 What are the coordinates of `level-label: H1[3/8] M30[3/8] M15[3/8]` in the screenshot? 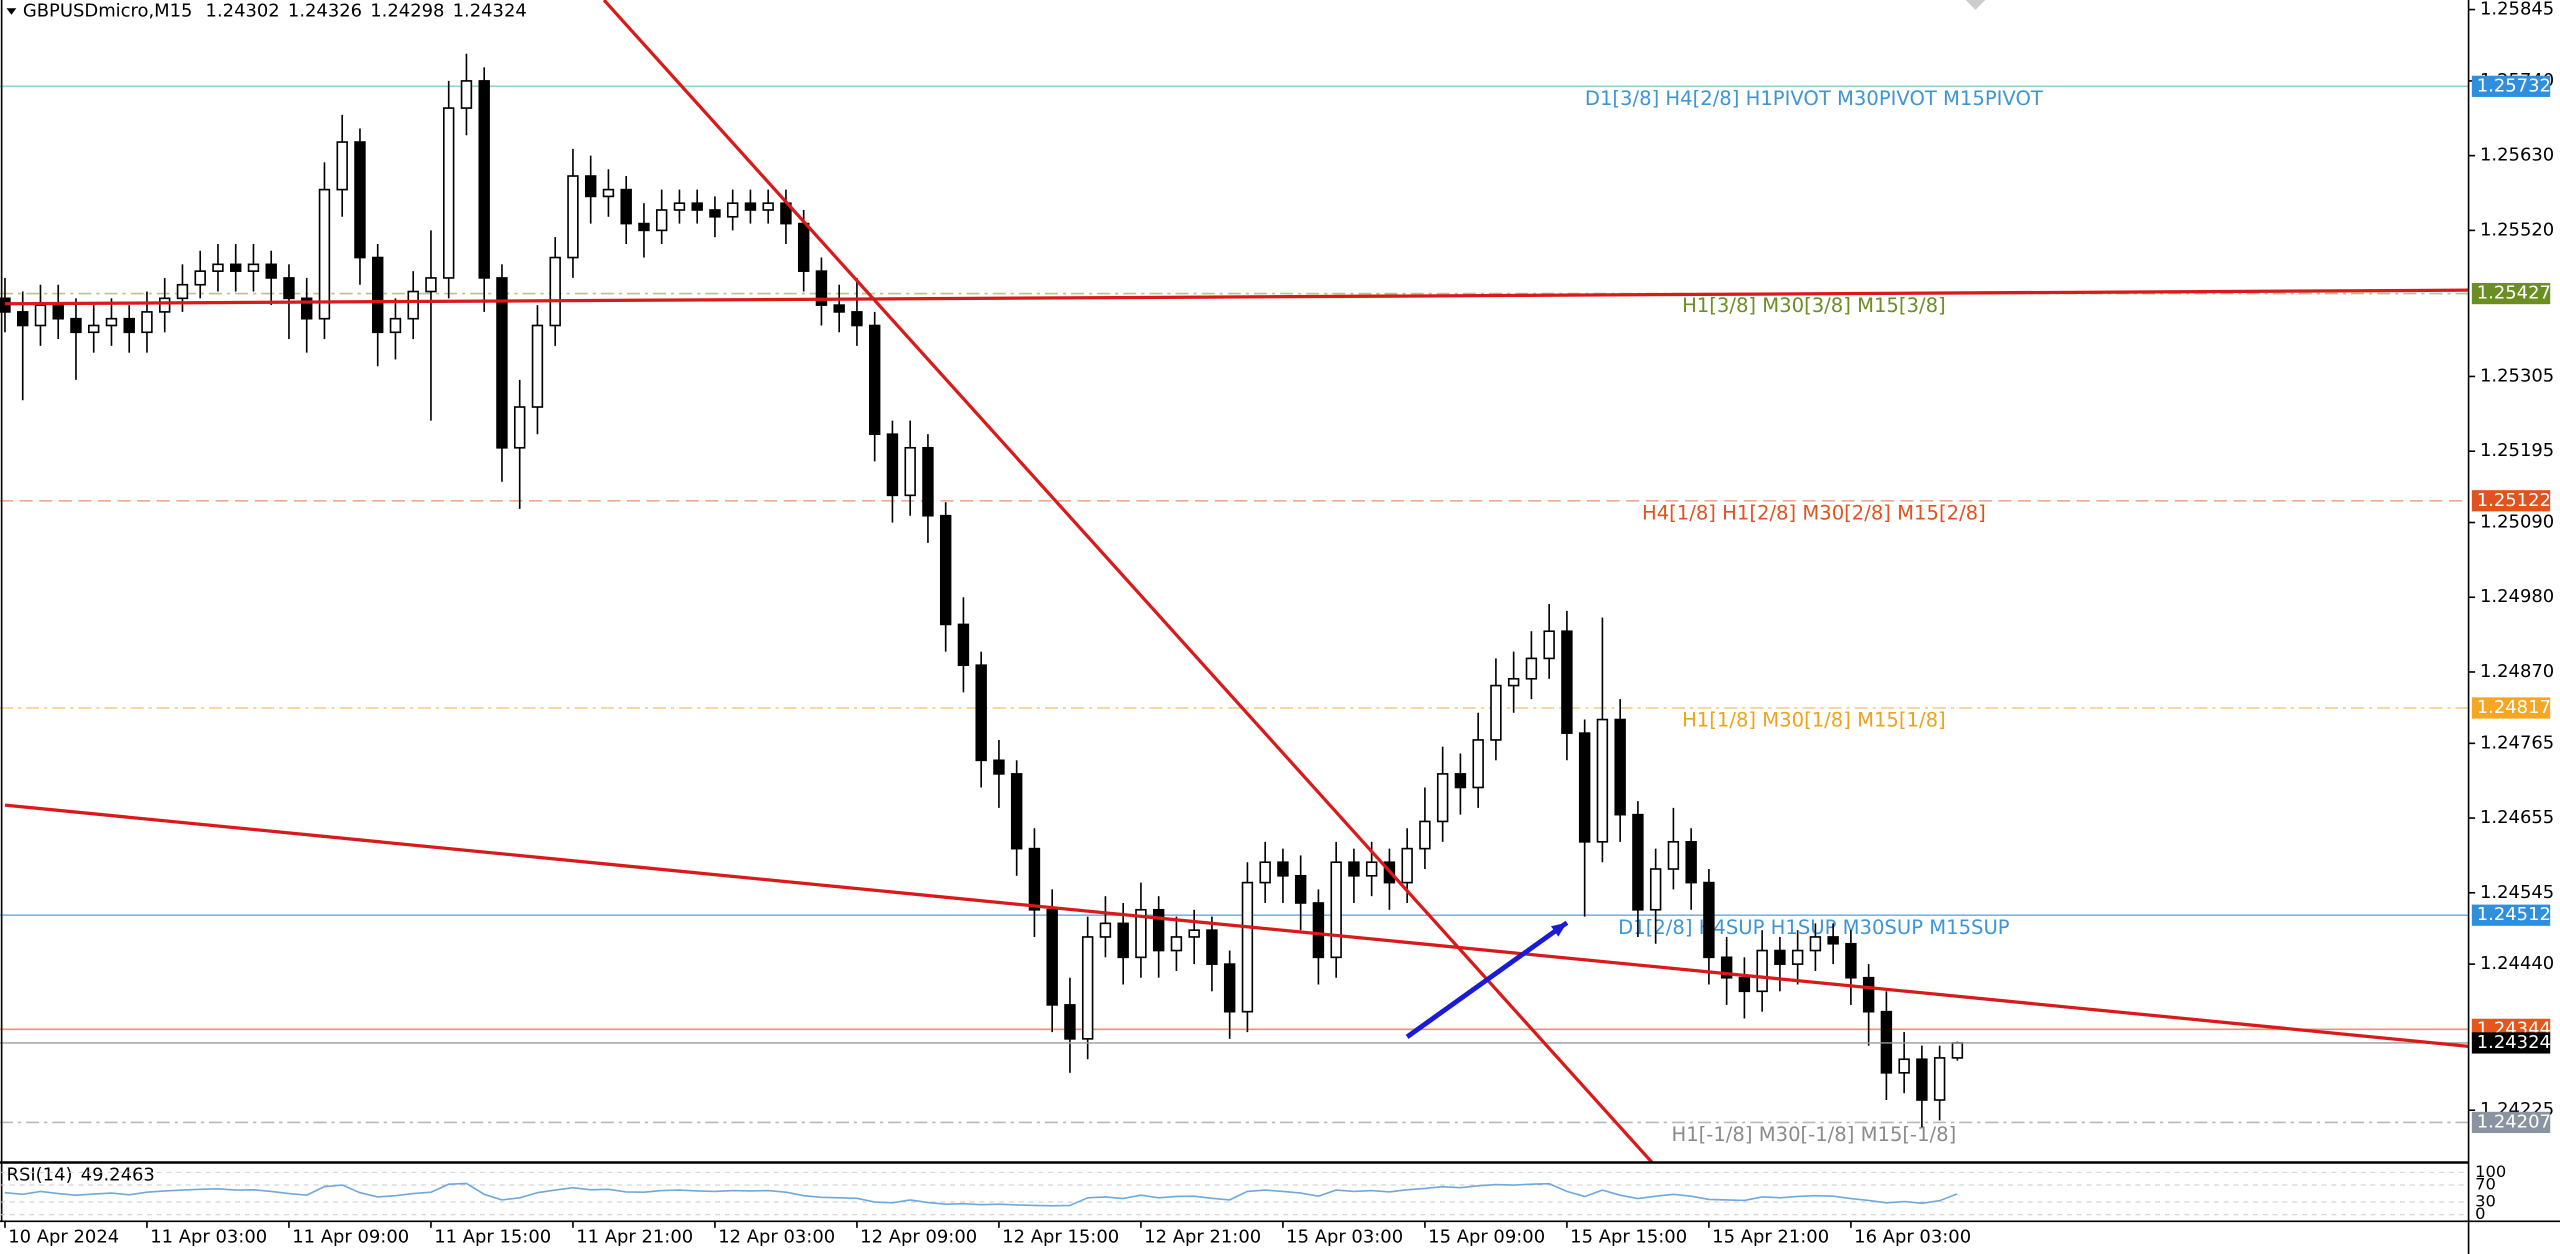 It's located at (1814, 305).